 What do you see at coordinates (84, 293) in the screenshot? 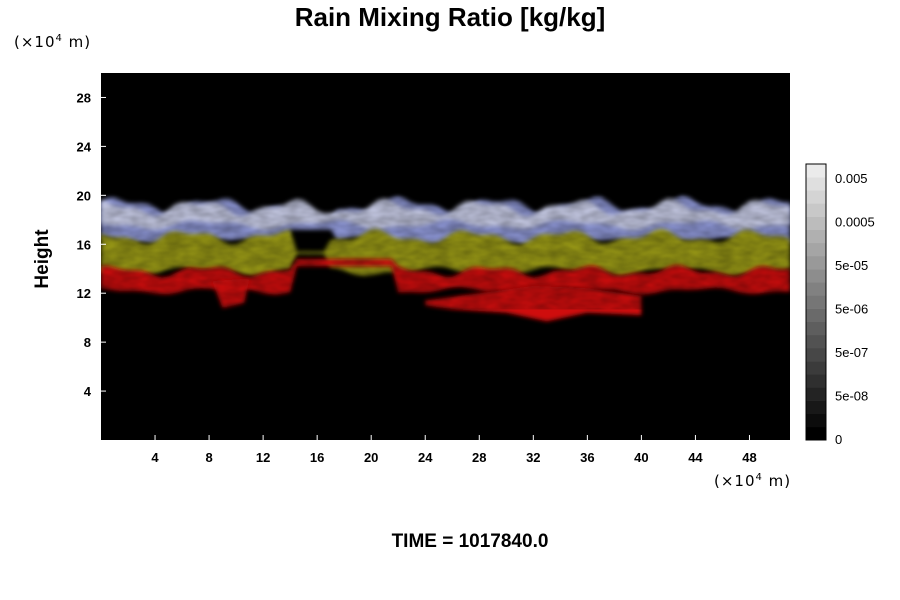
I see `y-tick-label: 12` at bounding box center [84, 293].